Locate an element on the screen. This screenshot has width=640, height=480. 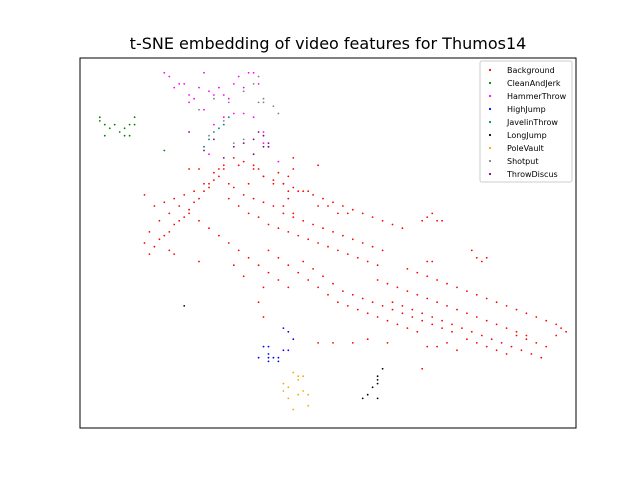
point-javelinthrow is located at coordinates (223, 124).